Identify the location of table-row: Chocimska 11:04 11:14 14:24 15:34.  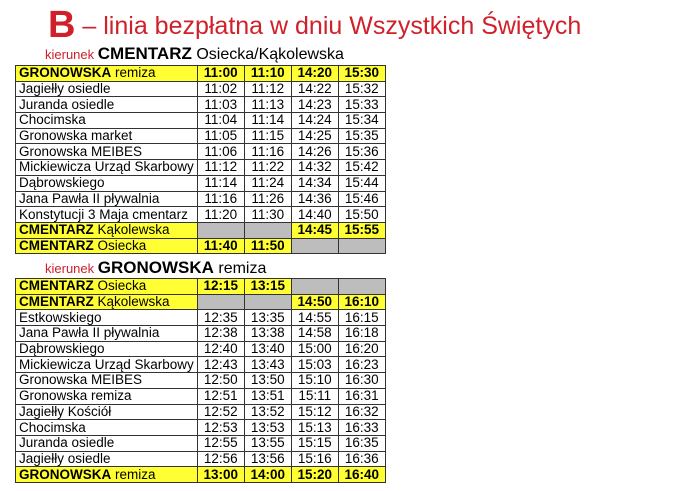
(200, 120).